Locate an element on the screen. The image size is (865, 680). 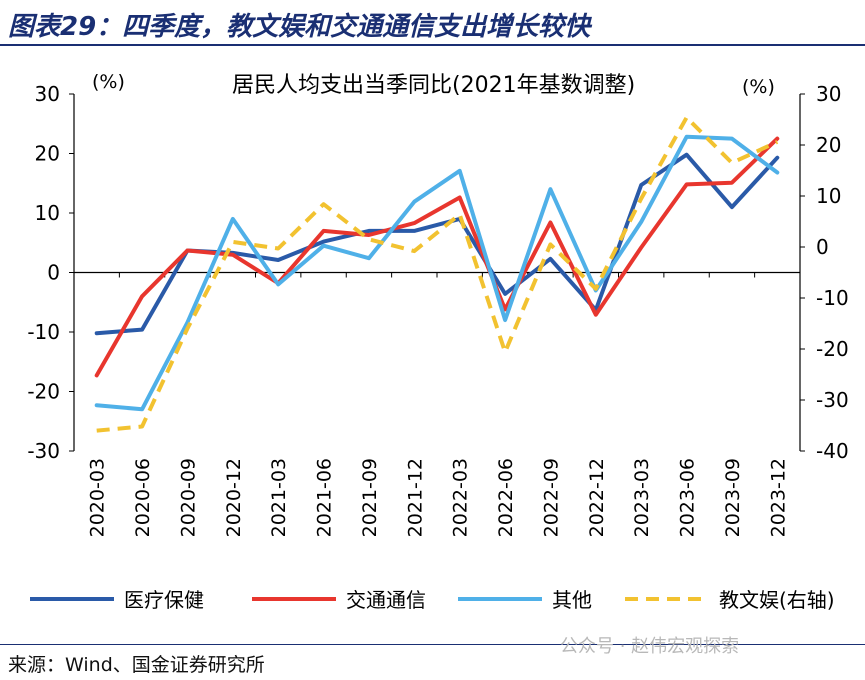
left-tick-label: -30 is located at coordinates (43, 451).